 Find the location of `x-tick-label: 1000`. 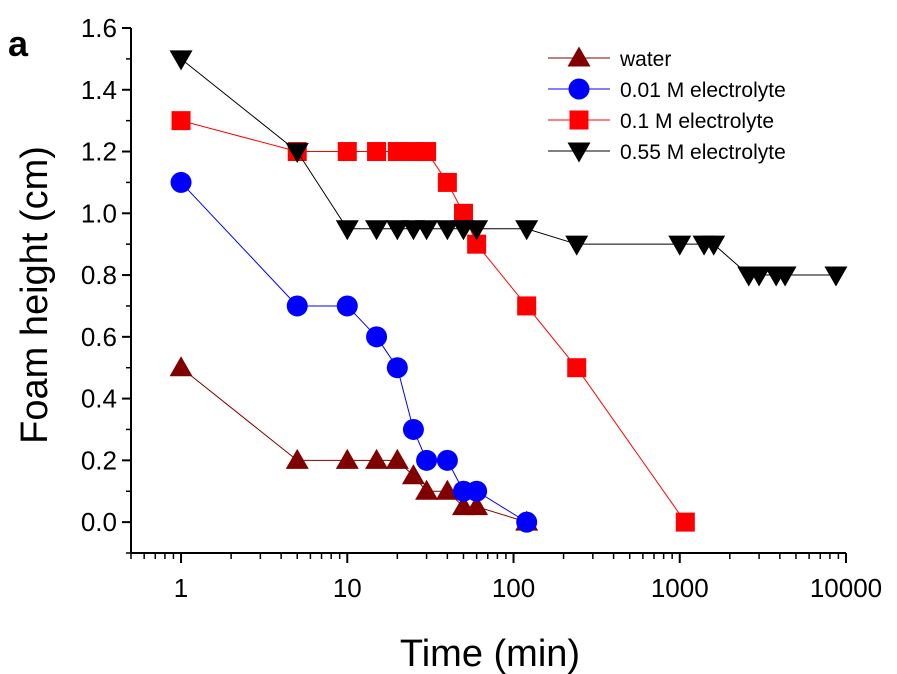

x-tick-label: 1000 is located at coordinates (680, 588).